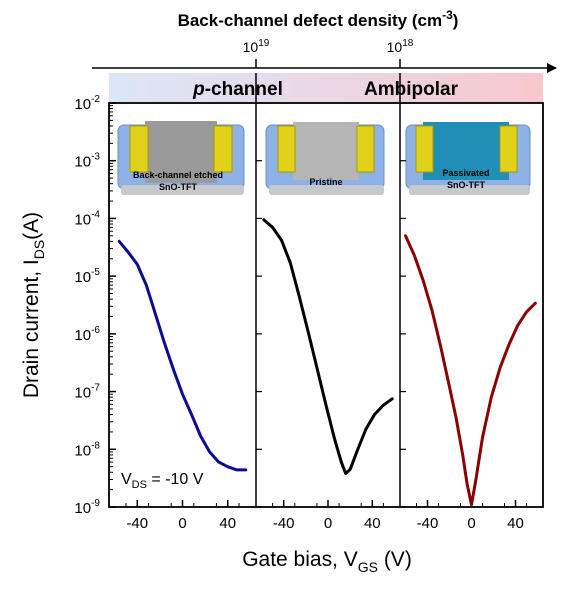 The image size is (577, 594). Describe the element at coordinates (87, 103) in the screenshot. I see `y-tick-label: 10⁻²` at that location.